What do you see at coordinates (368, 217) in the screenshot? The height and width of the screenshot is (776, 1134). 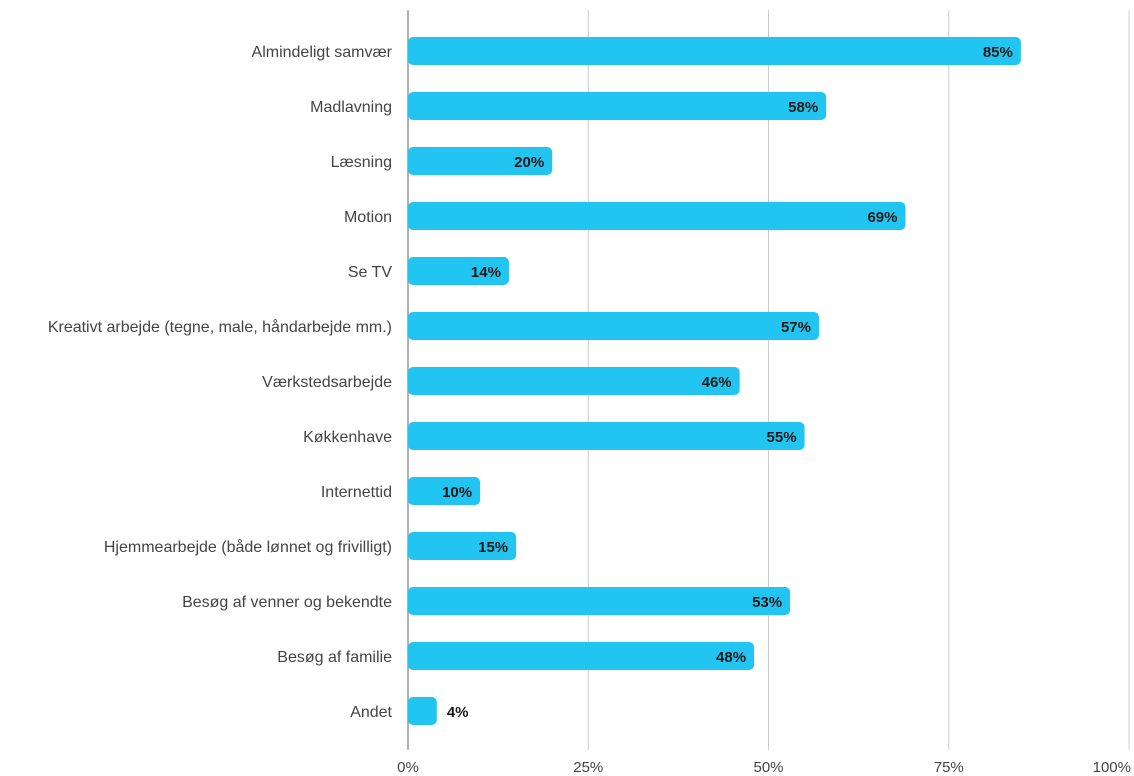 I see `category-label: Motion` at bounding box center [368, 217].